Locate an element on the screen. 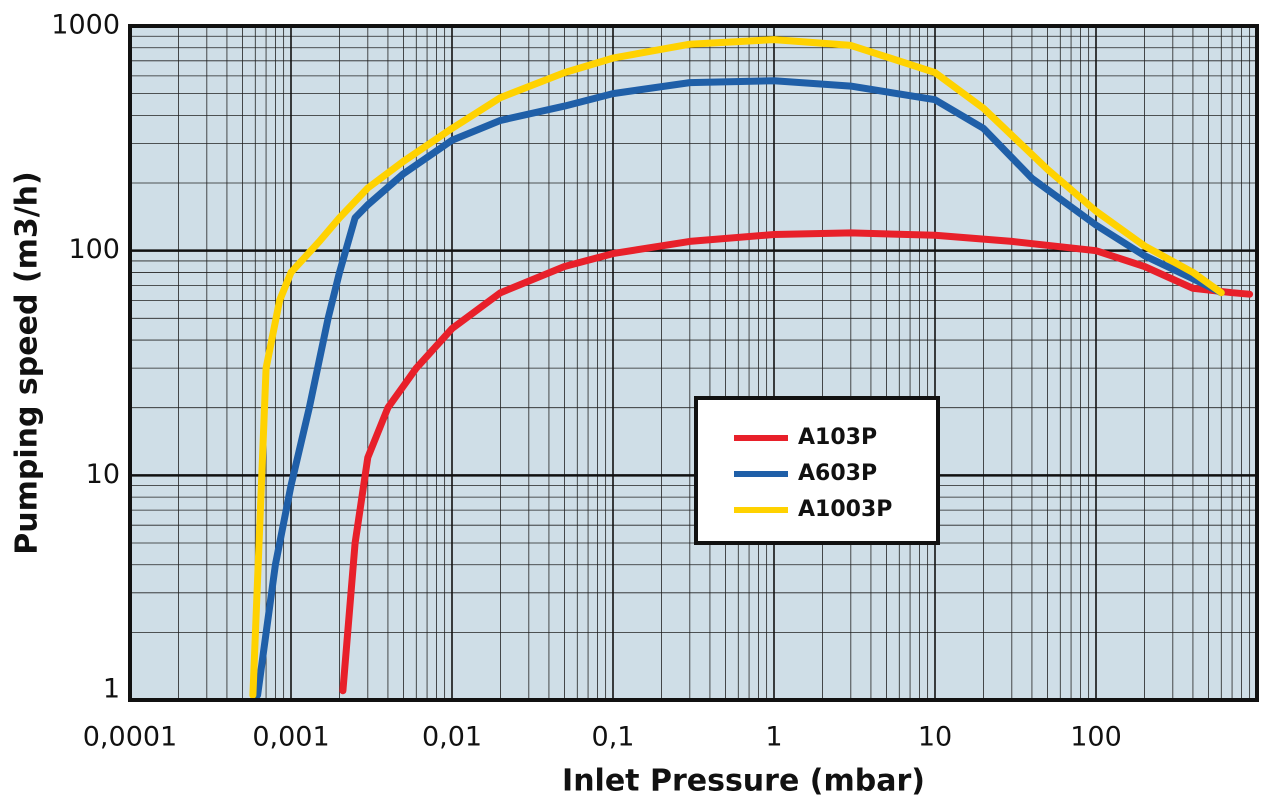 The image size is (1264, 804). legend-label: A103P is located at coordinates (837, 437).